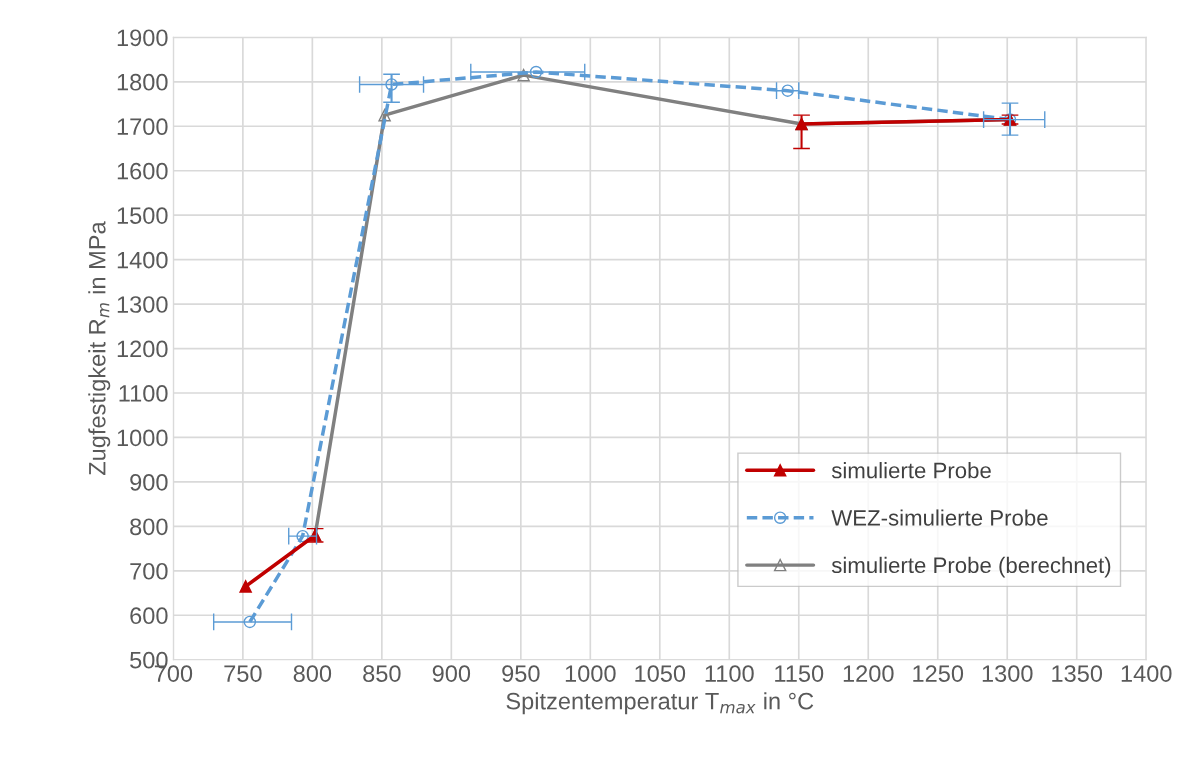 The width and height of the screenshot is (1204, 778). Describe the element at coordinates (799, 673) in the screenshot. I see `x-tick-label: 1150` at that location.